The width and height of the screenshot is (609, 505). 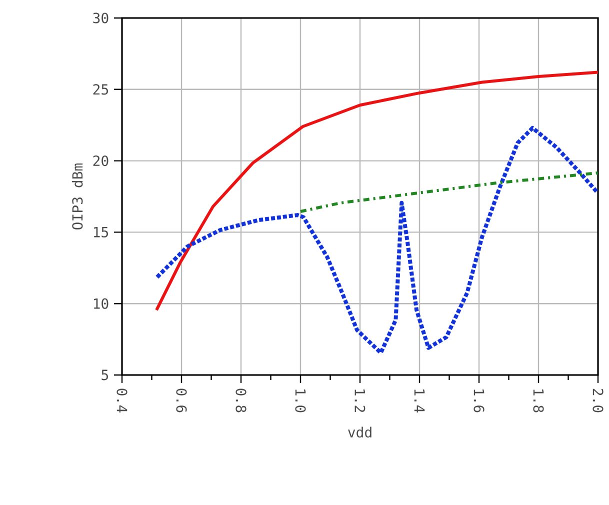 What do you see at coordinates (101, 303) in the screenshot?
I see `y-tick-label: 10` at bounding box center [101, 303].